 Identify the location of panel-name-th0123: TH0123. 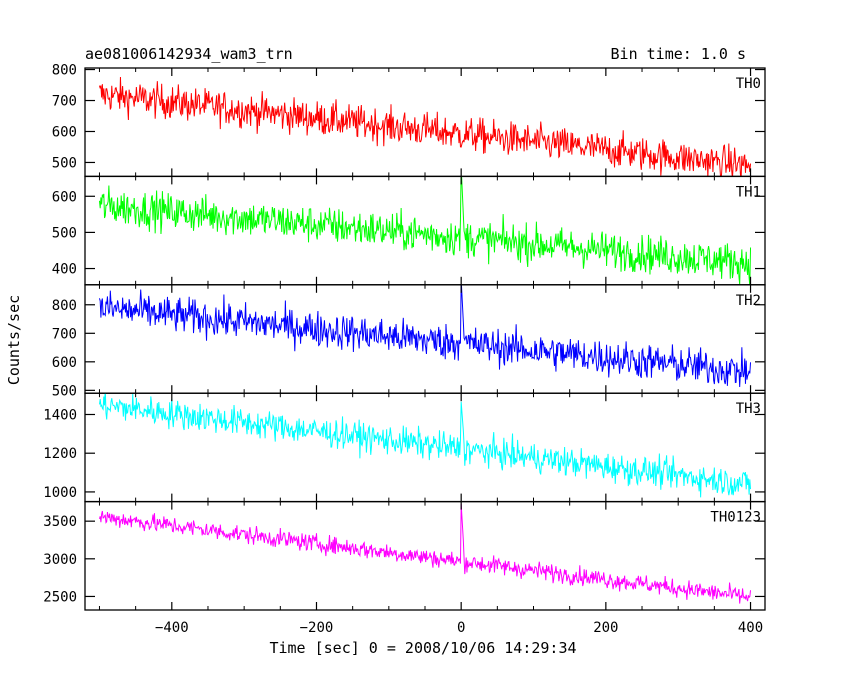
(735, 518).